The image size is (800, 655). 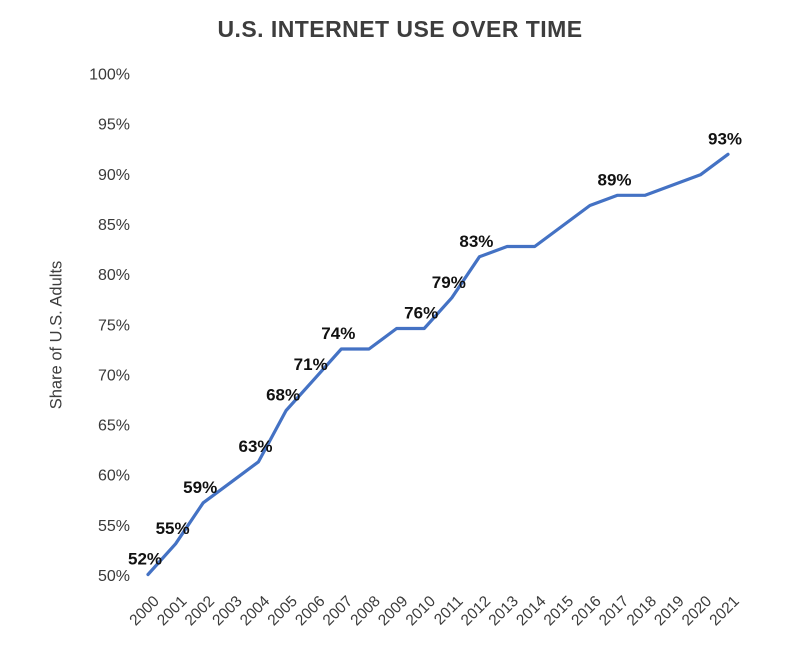 What do you see at coordinates (421, 313) in the screenshot?
I see `data-label: 76%` at bounding box center [421, 313].